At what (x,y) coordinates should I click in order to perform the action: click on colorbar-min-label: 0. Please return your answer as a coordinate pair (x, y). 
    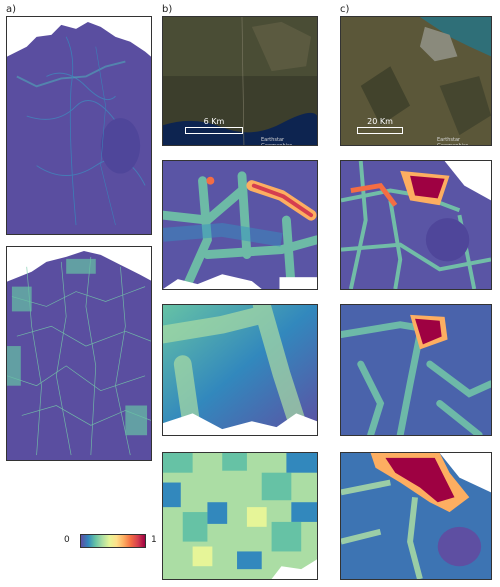
    Looking at the image, I should click on (67, 540).